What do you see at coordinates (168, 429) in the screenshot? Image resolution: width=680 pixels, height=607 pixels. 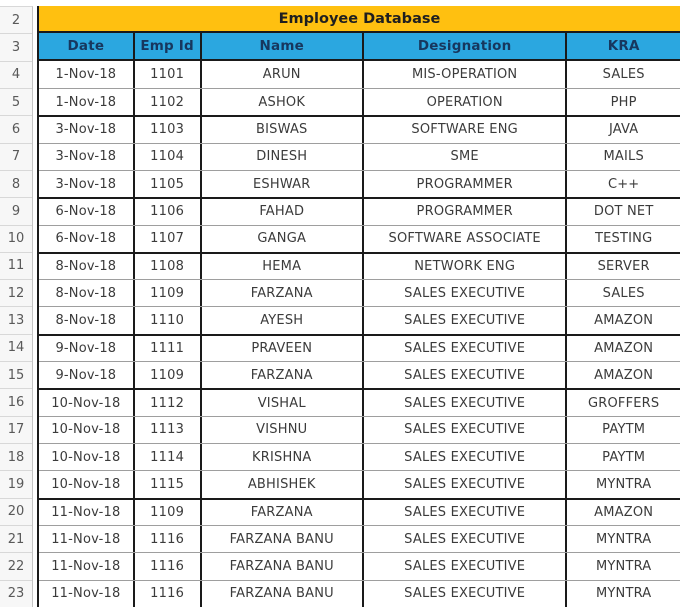 I see `cell-emp-id: 1113` at bounding box center [168, 429].